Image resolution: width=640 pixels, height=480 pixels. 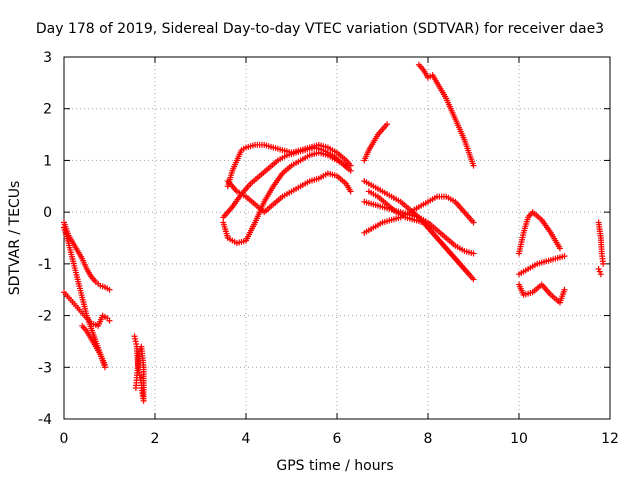 What do you see at coordinates (45, 265) in the screenshot?
I see `y-tick-label: -1` at bounding box center [45, 265].